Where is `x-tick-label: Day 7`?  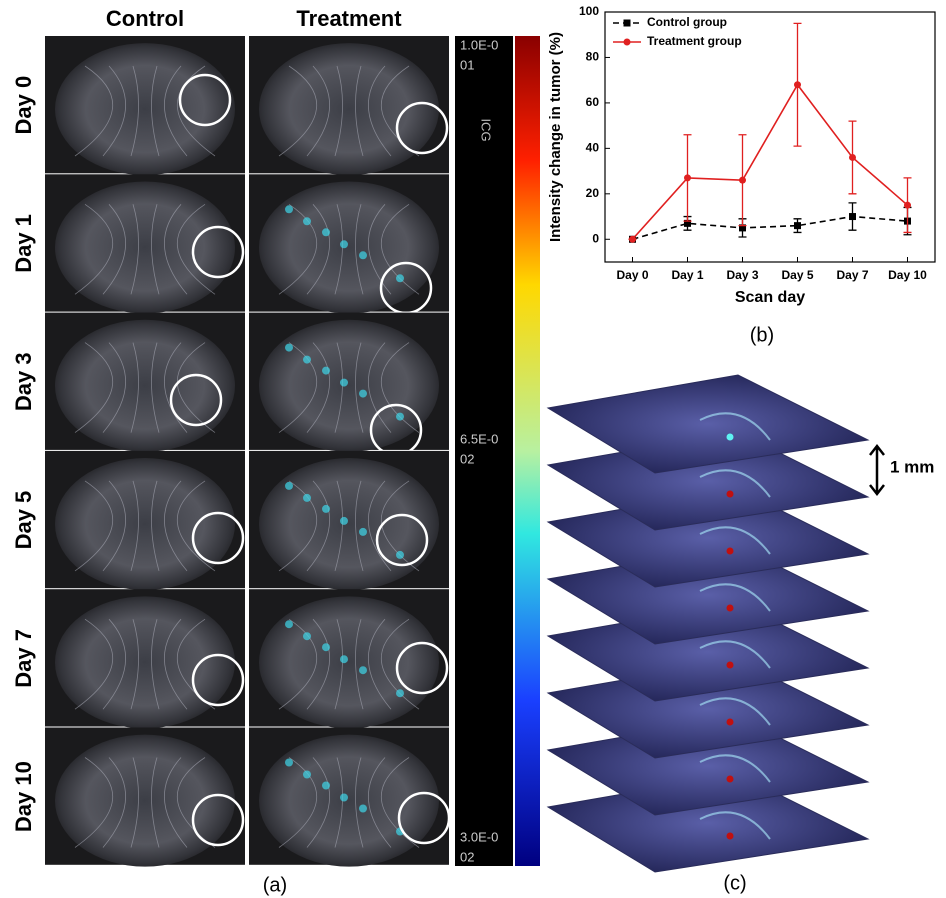 x-tick-label: Day 7 is located at coordinates (852, 275).